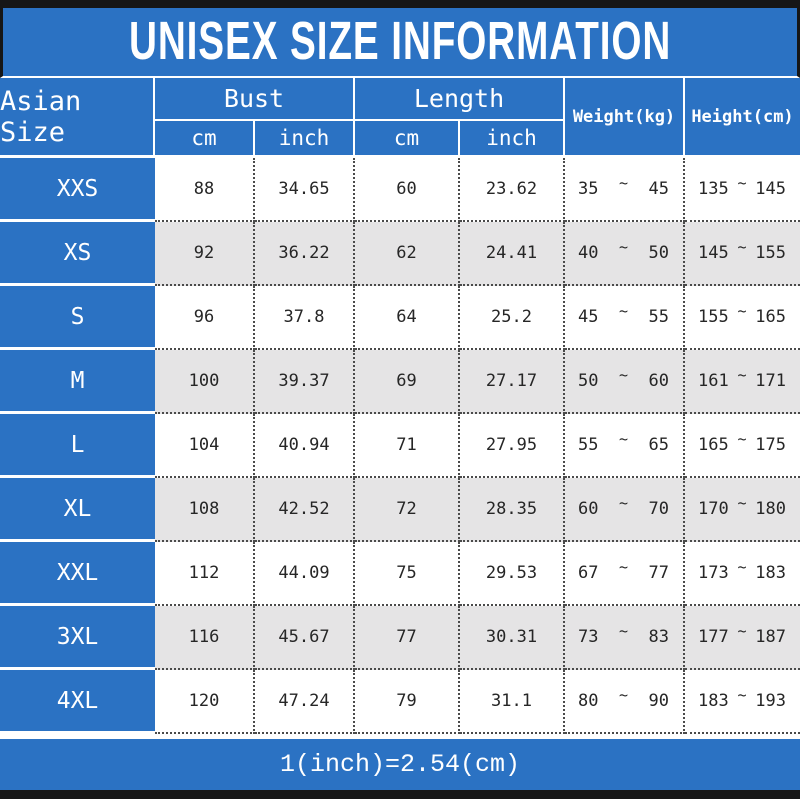  I want to click on bust-cm-cell: 112, so click(205, 574).